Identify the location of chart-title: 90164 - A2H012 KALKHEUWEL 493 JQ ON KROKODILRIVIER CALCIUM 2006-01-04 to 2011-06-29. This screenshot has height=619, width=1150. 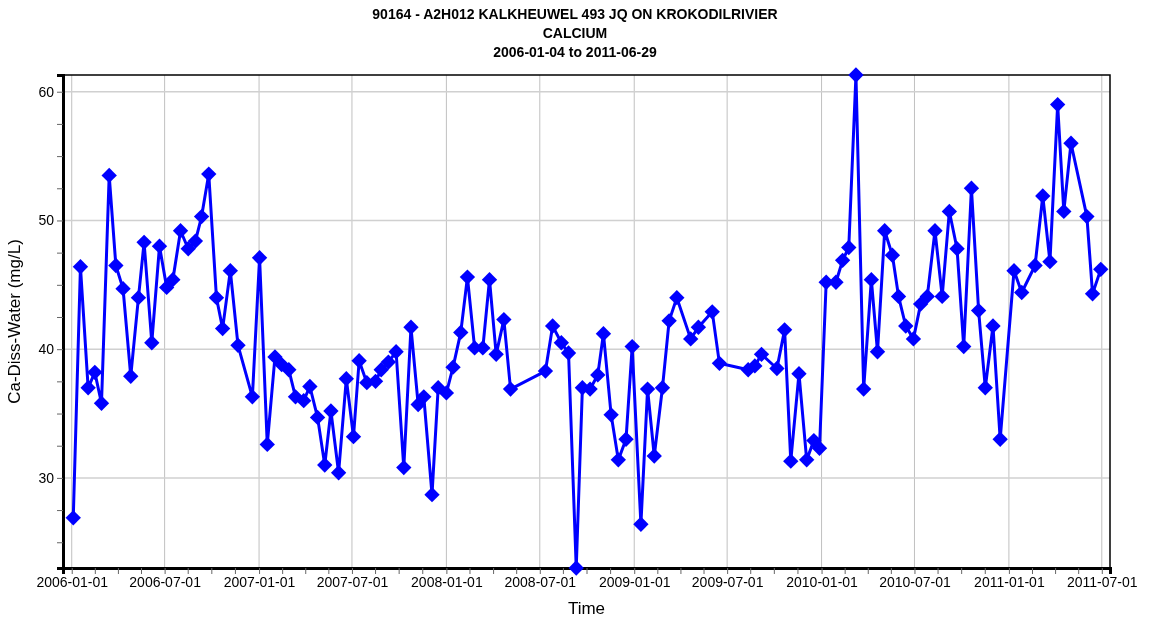
(575, 33).